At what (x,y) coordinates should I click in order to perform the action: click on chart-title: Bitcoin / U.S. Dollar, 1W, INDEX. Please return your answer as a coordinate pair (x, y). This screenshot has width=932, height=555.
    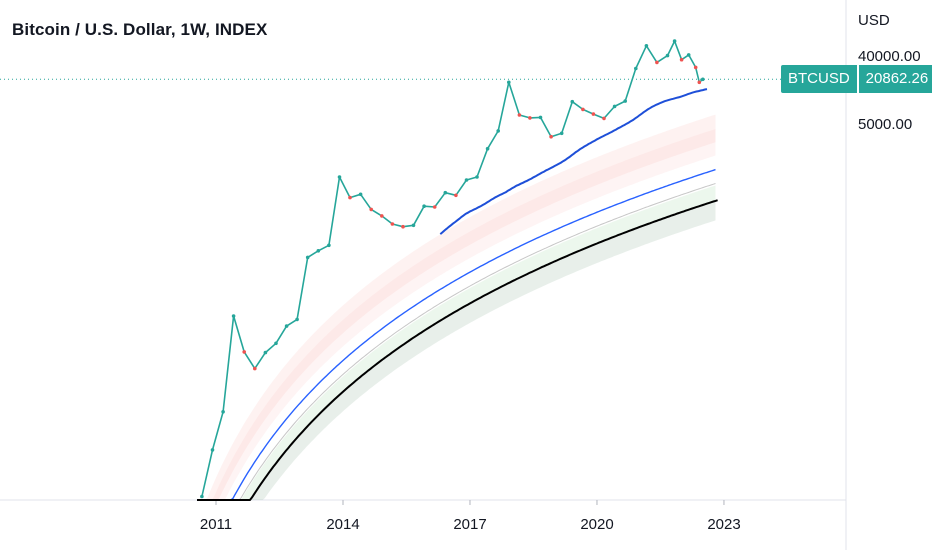
    Looking at the image, I should click on (140, 29).